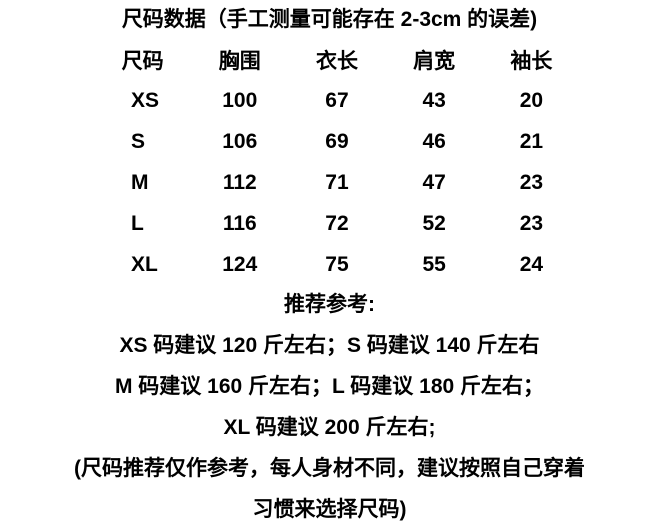 This screenshot has width=659, height=530. Describe the element at coordinates (240, 264) in the screenshot. I see `chest-value: 124` at that location.